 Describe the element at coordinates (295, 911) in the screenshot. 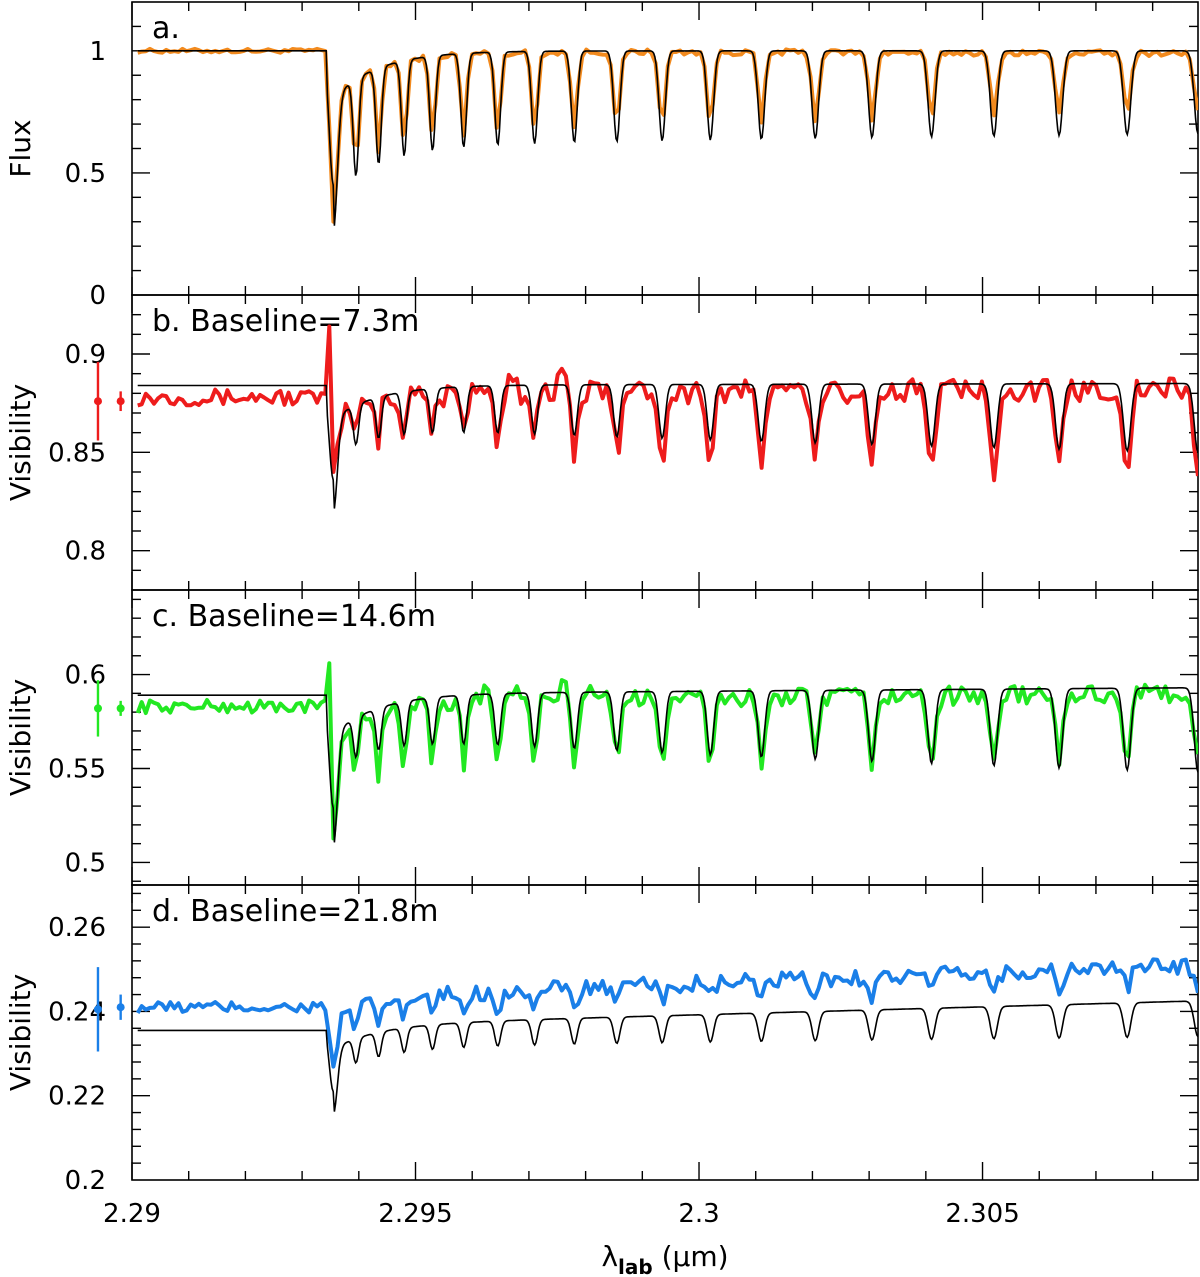

I see `panel-label: d. Baseline=21.8m` at that location.